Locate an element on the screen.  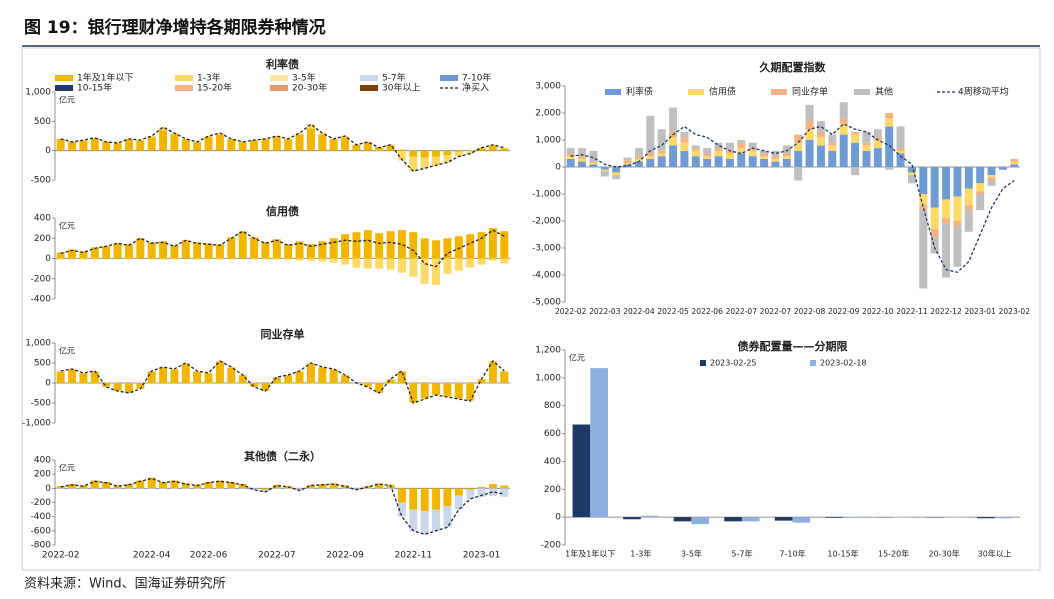
y-tick-label: 2,000 is located at coordinates (548, 114).